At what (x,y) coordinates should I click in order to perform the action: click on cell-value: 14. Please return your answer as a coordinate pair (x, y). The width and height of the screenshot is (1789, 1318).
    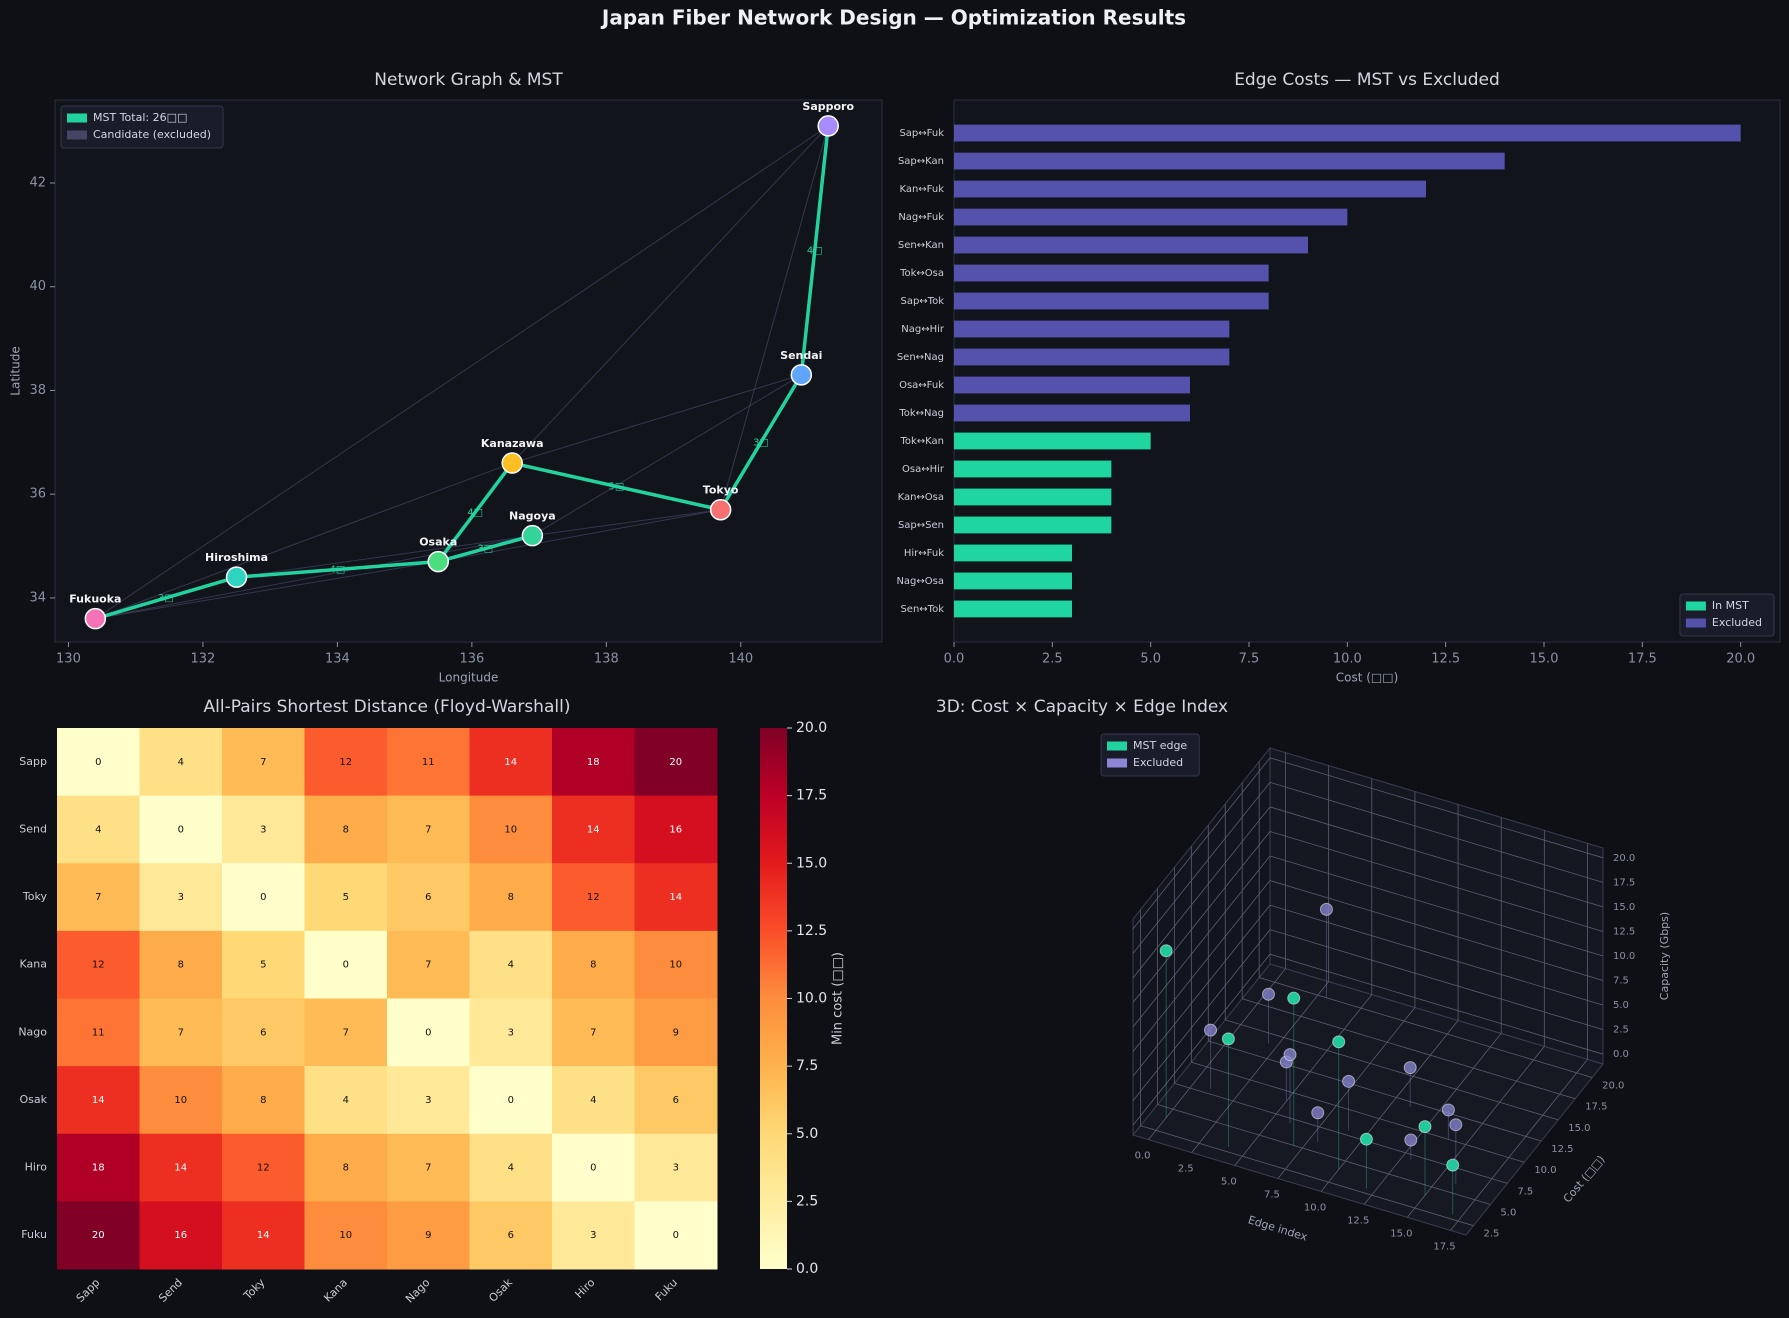
    Looking at the image, I should click on (675, 897).